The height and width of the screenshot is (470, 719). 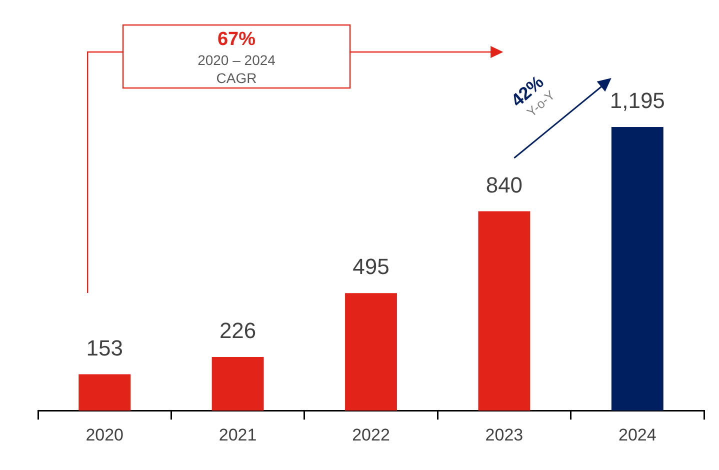 I want to click on data-label: 153, so click(x=104, y=347).